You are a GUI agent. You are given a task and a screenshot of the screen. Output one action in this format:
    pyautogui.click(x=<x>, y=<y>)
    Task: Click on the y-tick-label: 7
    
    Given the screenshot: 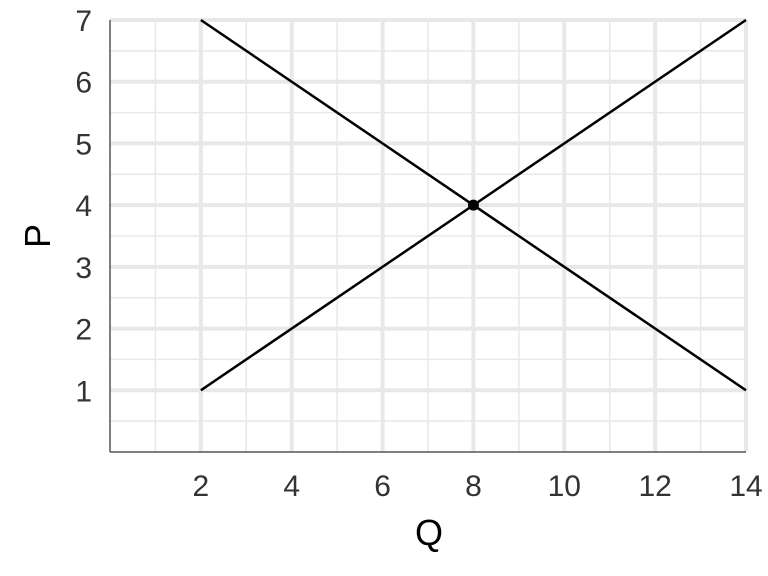 What is the action you would take?
    pyautogui.click(x=83, y=21)
    